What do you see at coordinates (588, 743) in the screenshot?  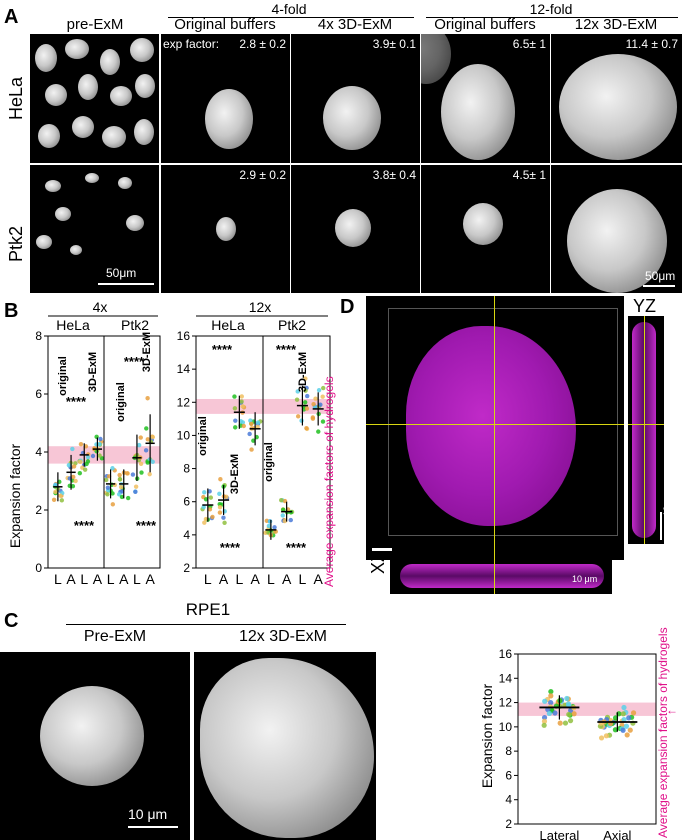 I see `chart-c-plot: 2 4 6 8 10 12 14 16 Lateral Axial ←` at bounding box center [588, 743].